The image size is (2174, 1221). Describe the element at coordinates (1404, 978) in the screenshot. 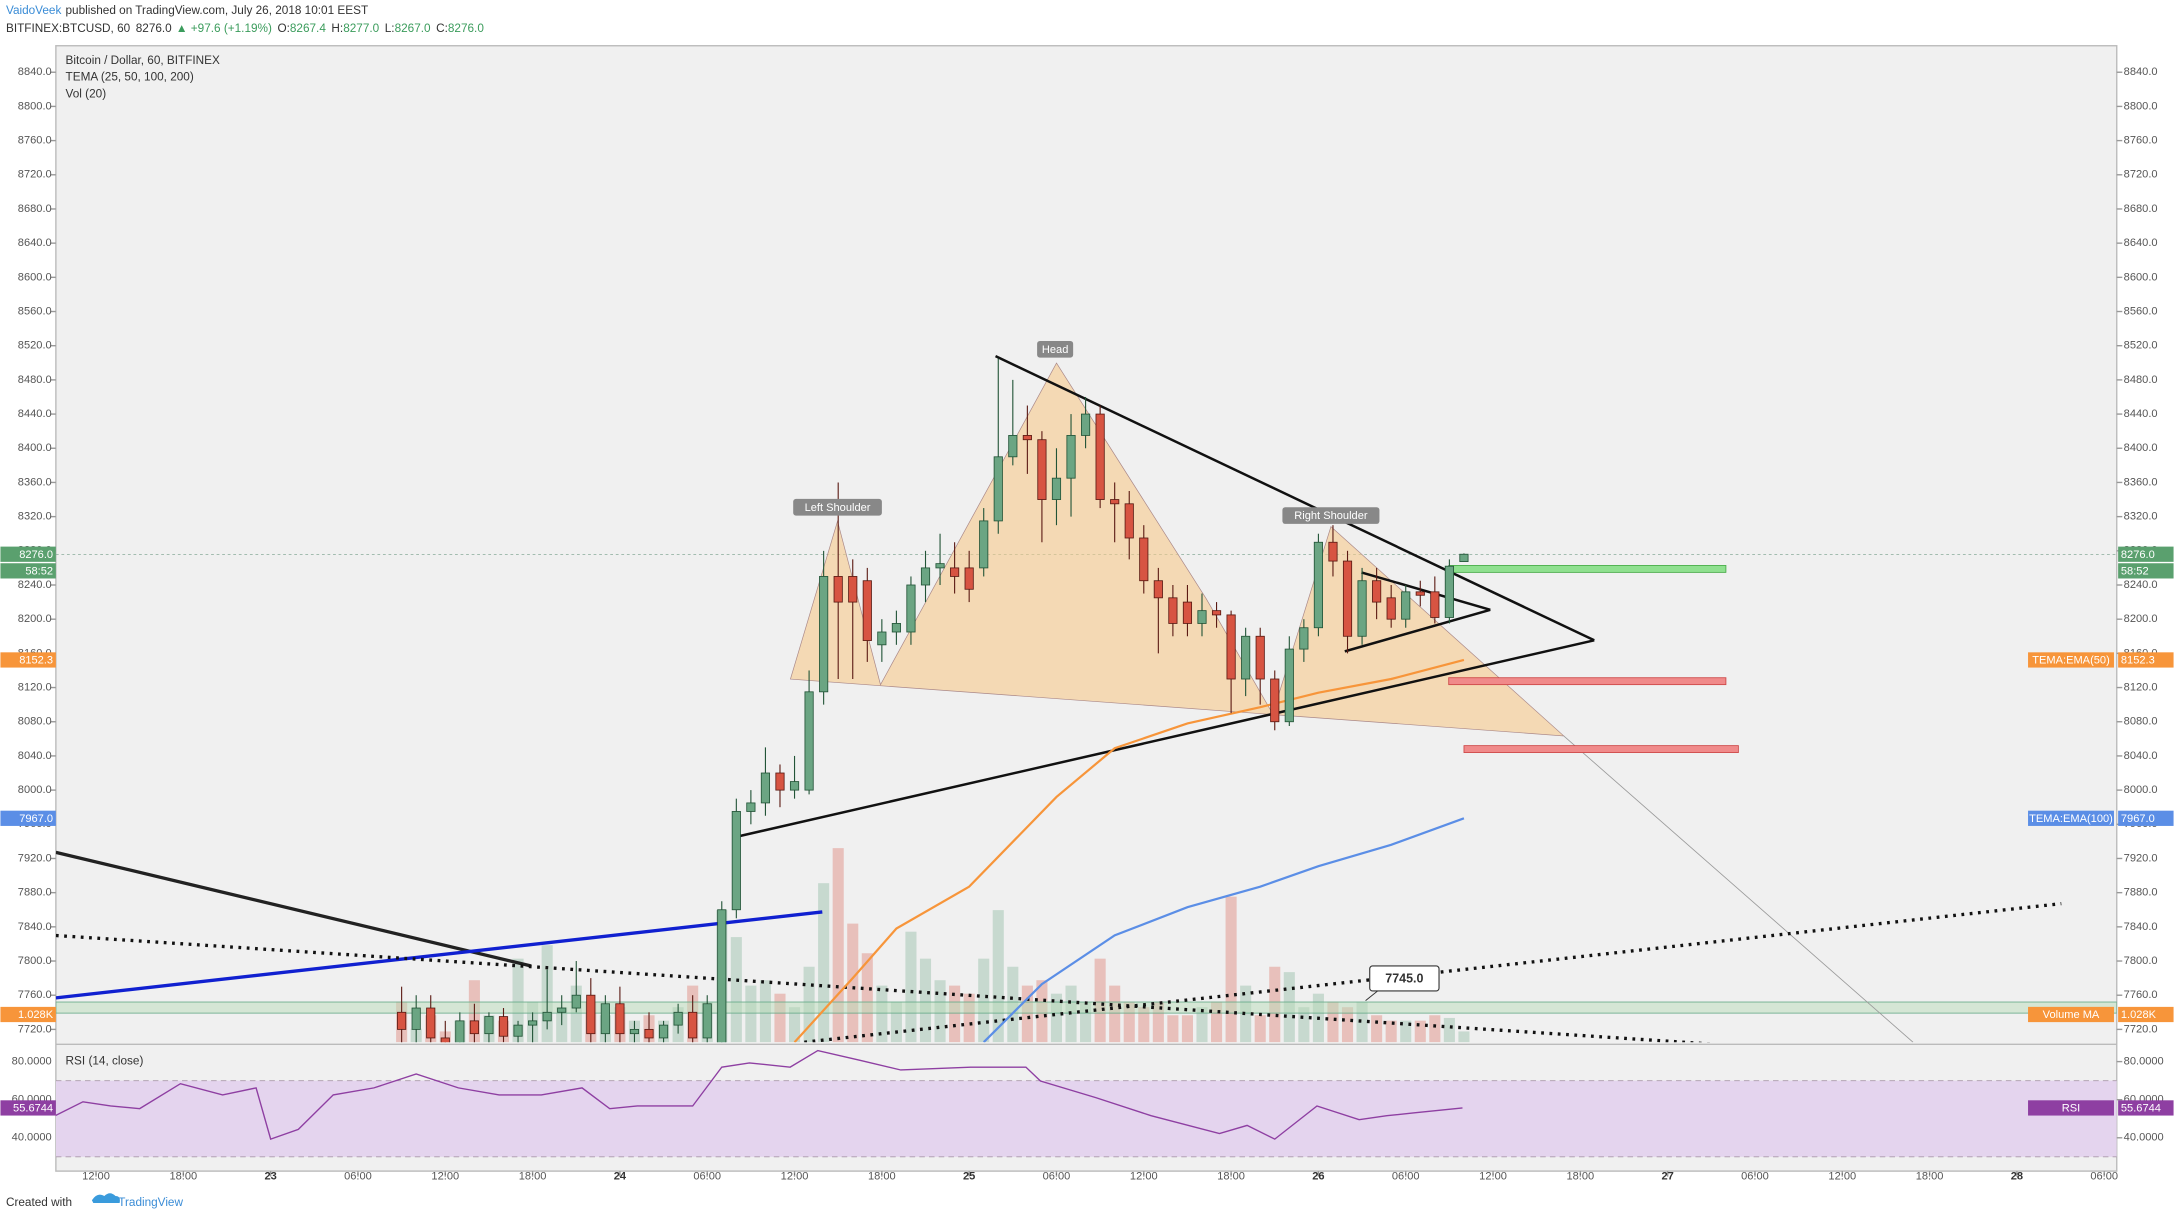

I see `price-note-box` at that location.